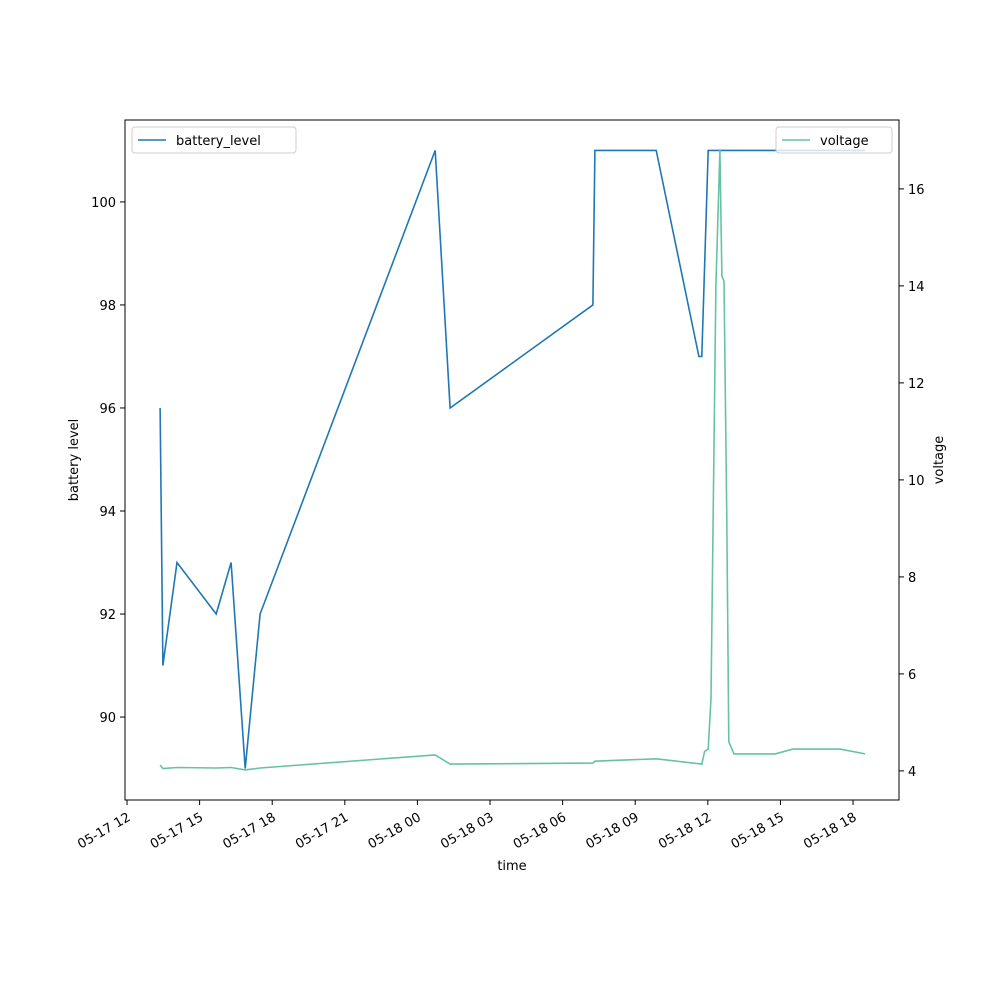 Image resolution: width=1000 pixels, height=1000 pixels. What do you see at coordinates (916, 190) in the screenshot?
I see `y2-tick-label: 16` at bounding box center [916, 190].